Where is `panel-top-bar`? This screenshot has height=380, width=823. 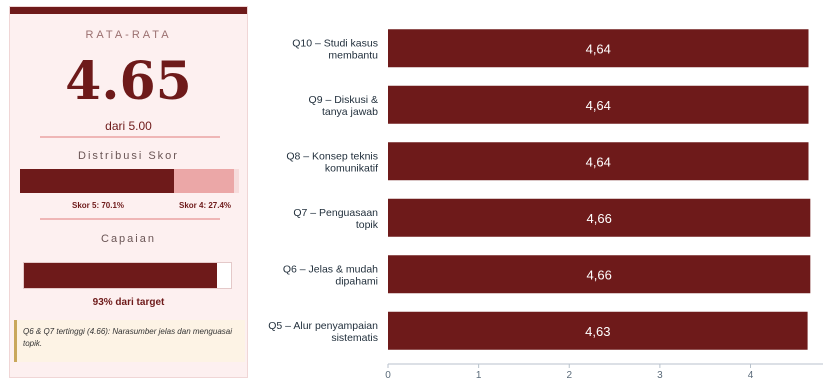 panel-top-bar is located at coordinates (128, 10).